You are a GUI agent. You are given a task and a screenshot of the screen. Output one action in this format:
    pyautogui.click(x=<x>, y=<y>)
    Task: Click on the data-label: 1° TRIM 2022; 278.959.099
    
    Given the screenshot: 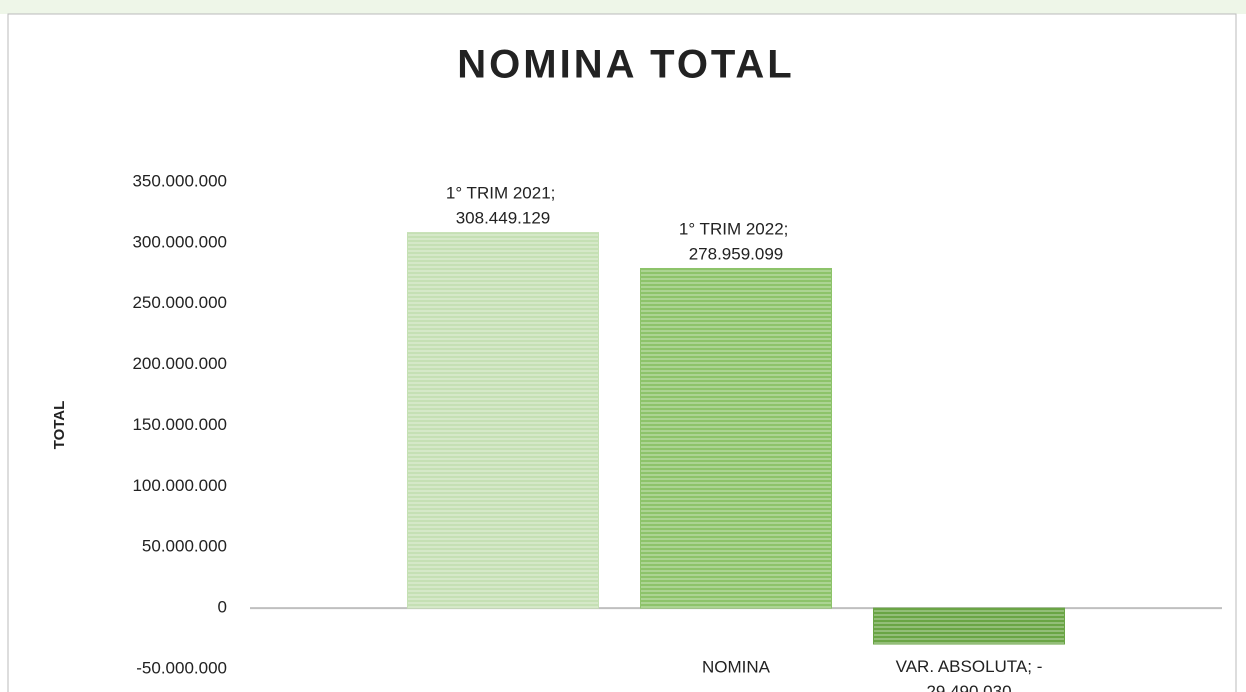 What is the action you would take?
    pyautogui.click(x=736, y=242)
    